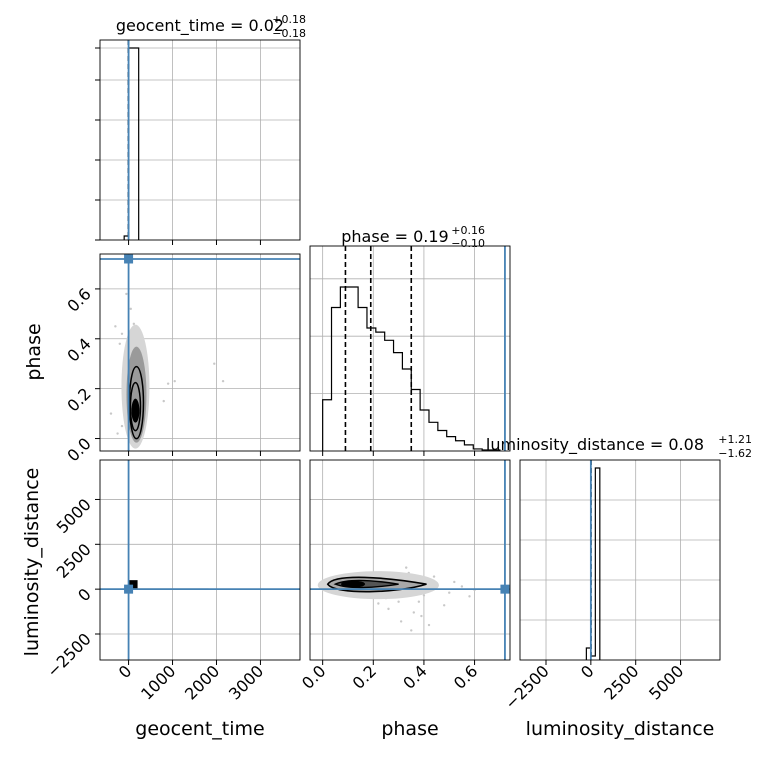  What do you see at coordinates (468, 230) in the screenshot?
I see `title-phase-plus: +0.16` at bounding box center [468, 230].